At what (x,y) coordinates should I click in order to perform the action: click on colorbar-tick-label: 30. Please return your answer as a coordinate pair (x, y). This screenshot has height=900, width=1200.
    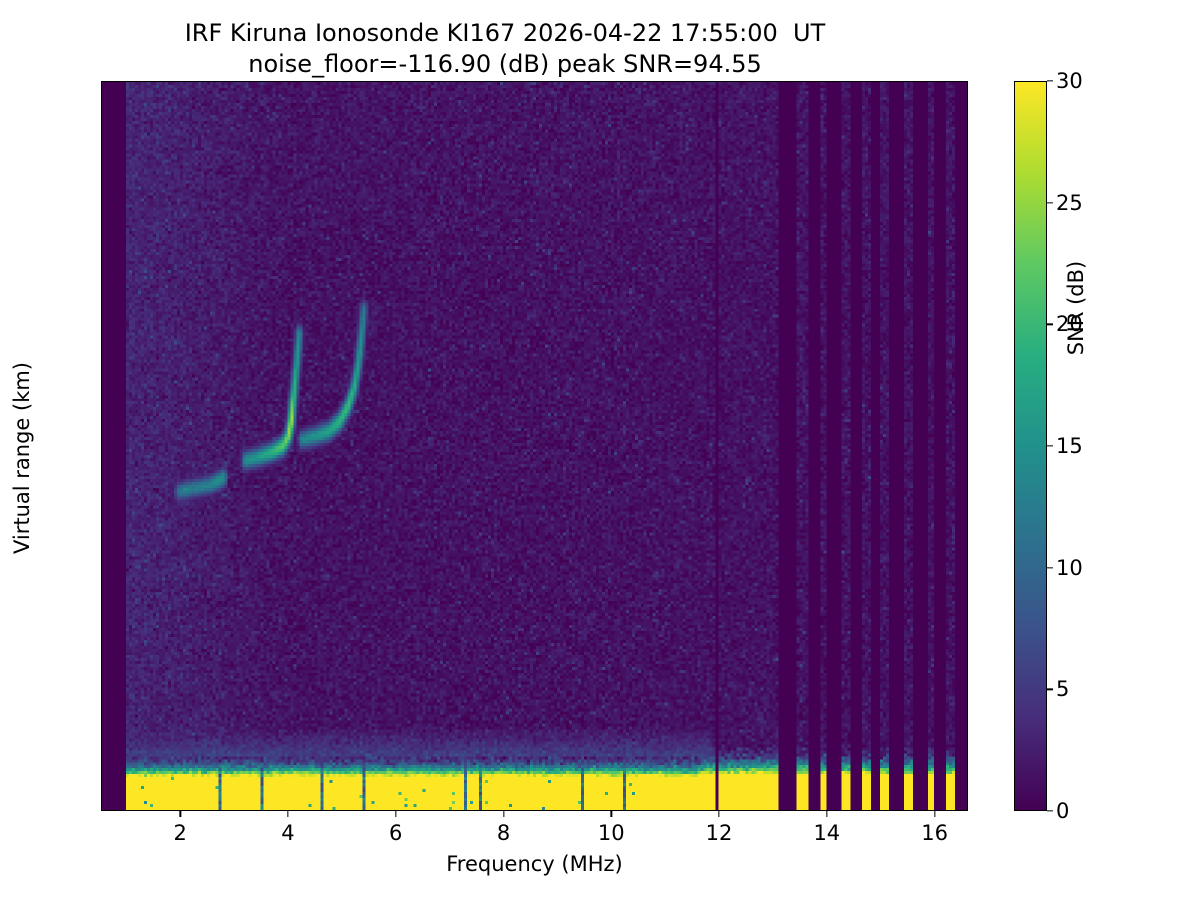
    Looking at the image, I should click on (1069, 81).